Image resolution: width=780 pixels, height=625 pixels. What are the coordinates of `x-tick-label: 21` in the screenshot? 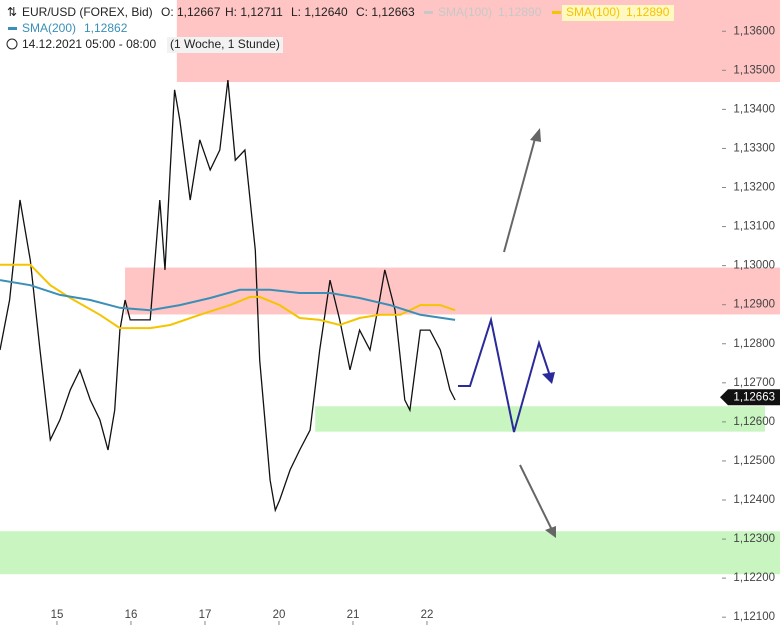 It's located at (353, 615).